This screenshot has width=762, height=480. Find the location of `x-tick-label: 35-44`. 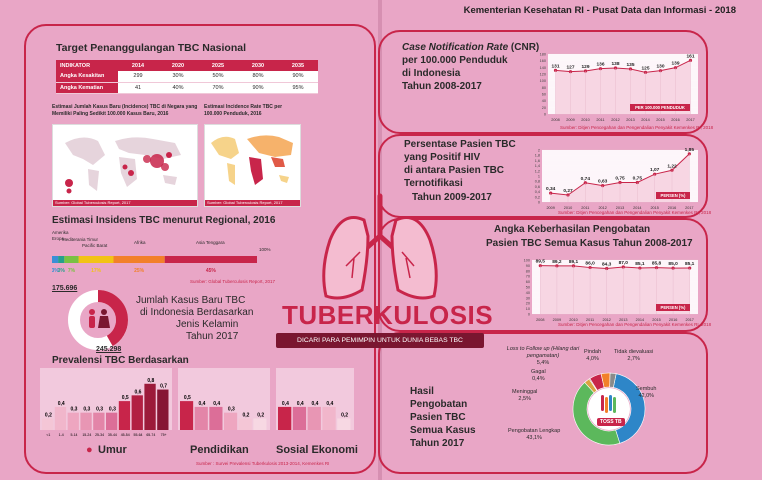

x-tick-label: 35-44 is located at coordinates (112, 435).